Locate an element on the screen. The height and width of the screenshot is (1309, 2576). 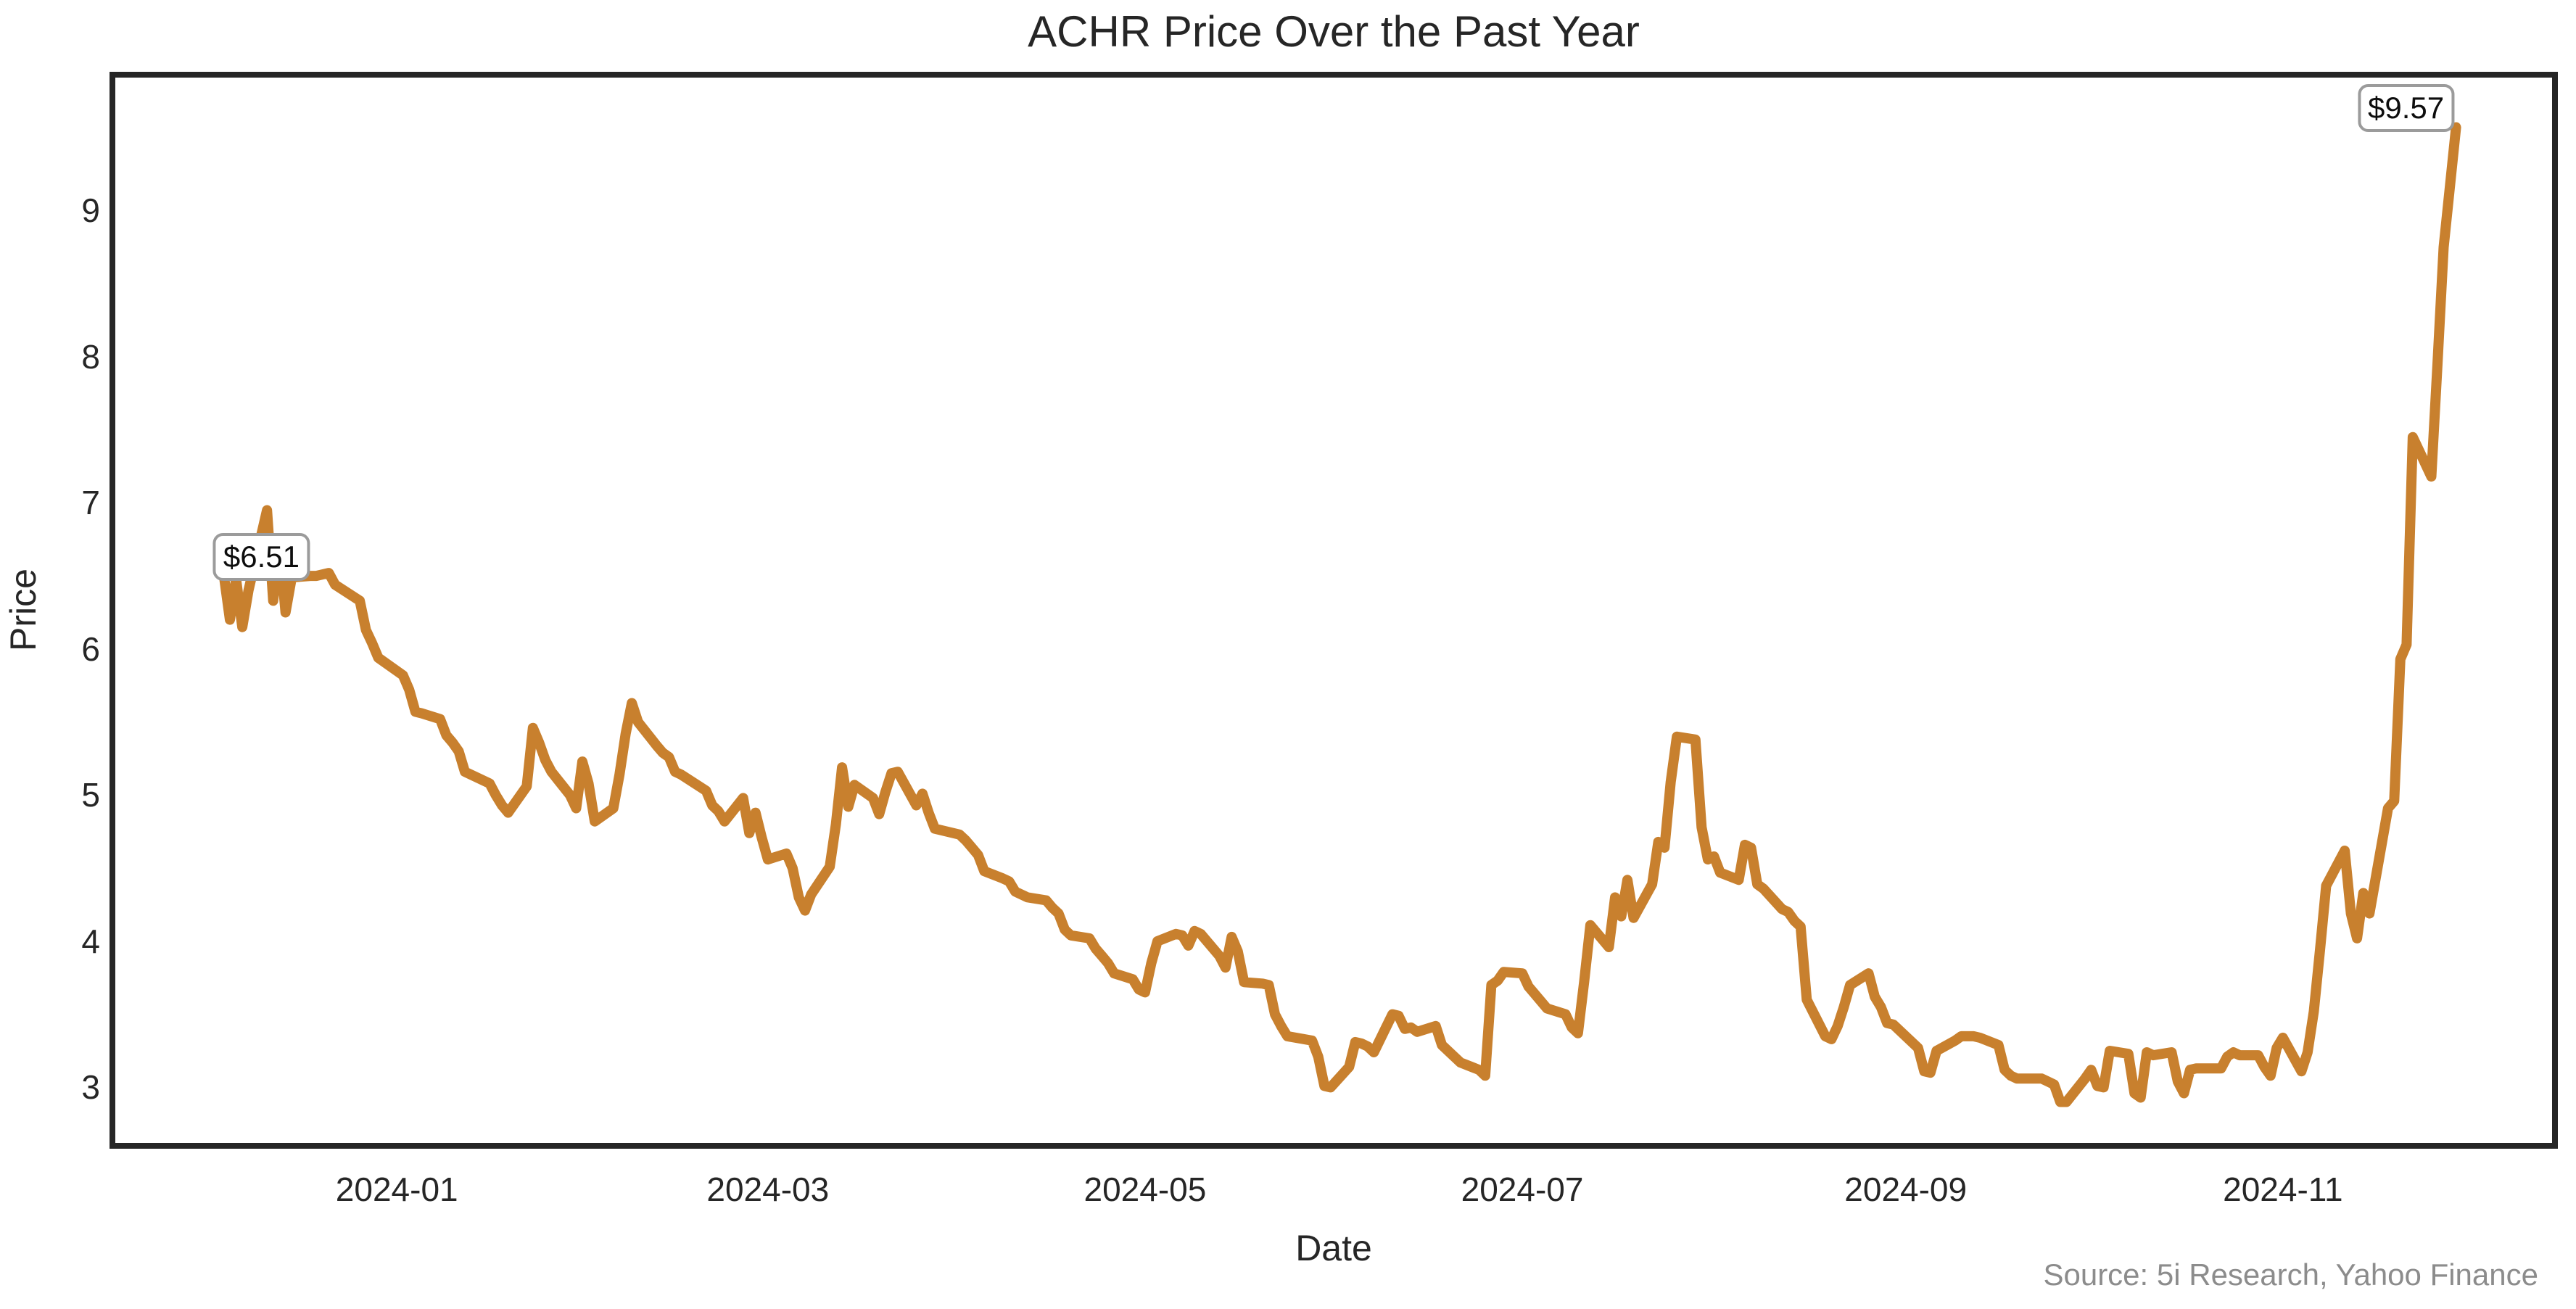
x-tick-label: 2024-11 is located at coordinates (2283, 1189).